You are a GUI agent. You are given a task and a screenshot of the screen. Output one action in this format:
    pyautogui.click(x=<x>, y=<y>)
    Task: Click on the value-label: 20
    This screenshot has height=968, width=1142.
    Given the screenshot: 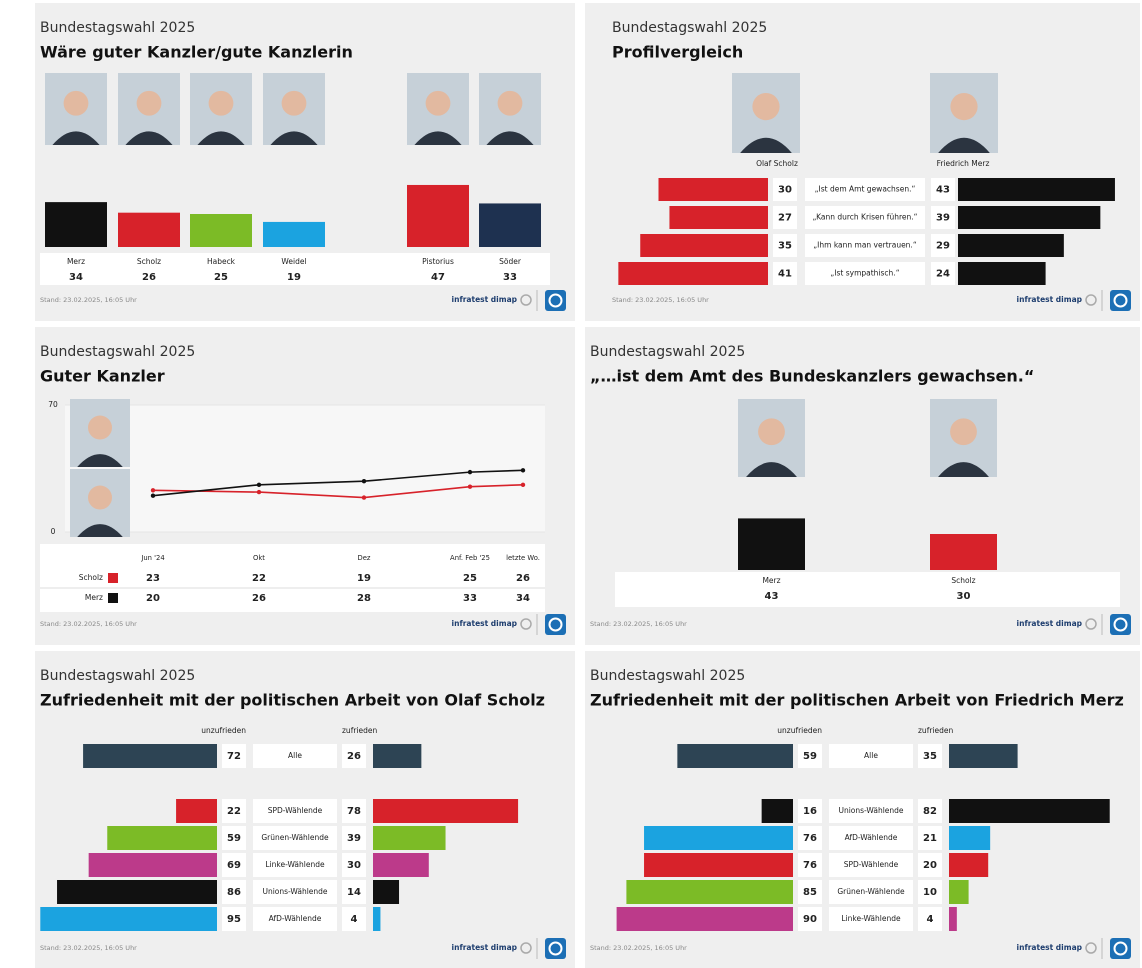 What is the action you would take?
    pyautogui.click(x=930, y=865)
    